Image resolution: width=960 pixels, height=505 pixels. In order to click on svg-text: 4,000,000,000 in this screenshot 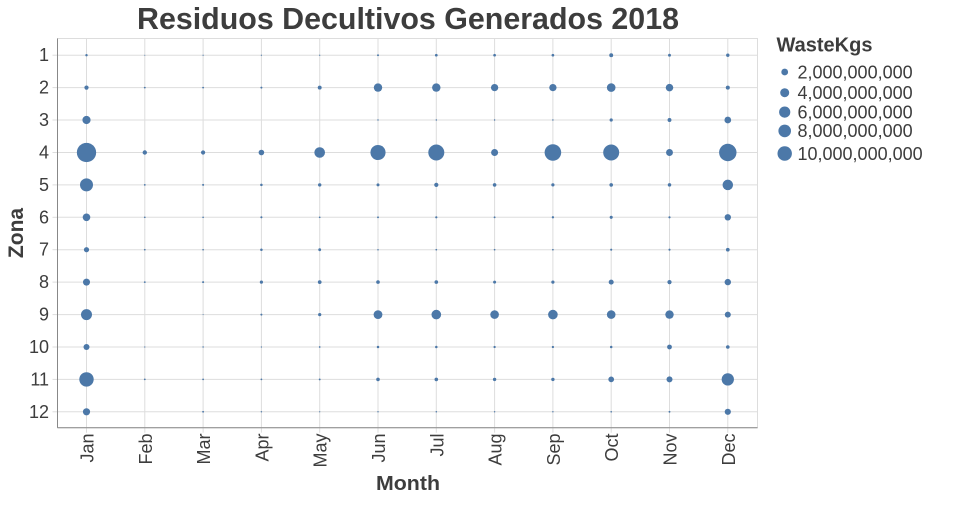, I will do `click(855, 93)`.